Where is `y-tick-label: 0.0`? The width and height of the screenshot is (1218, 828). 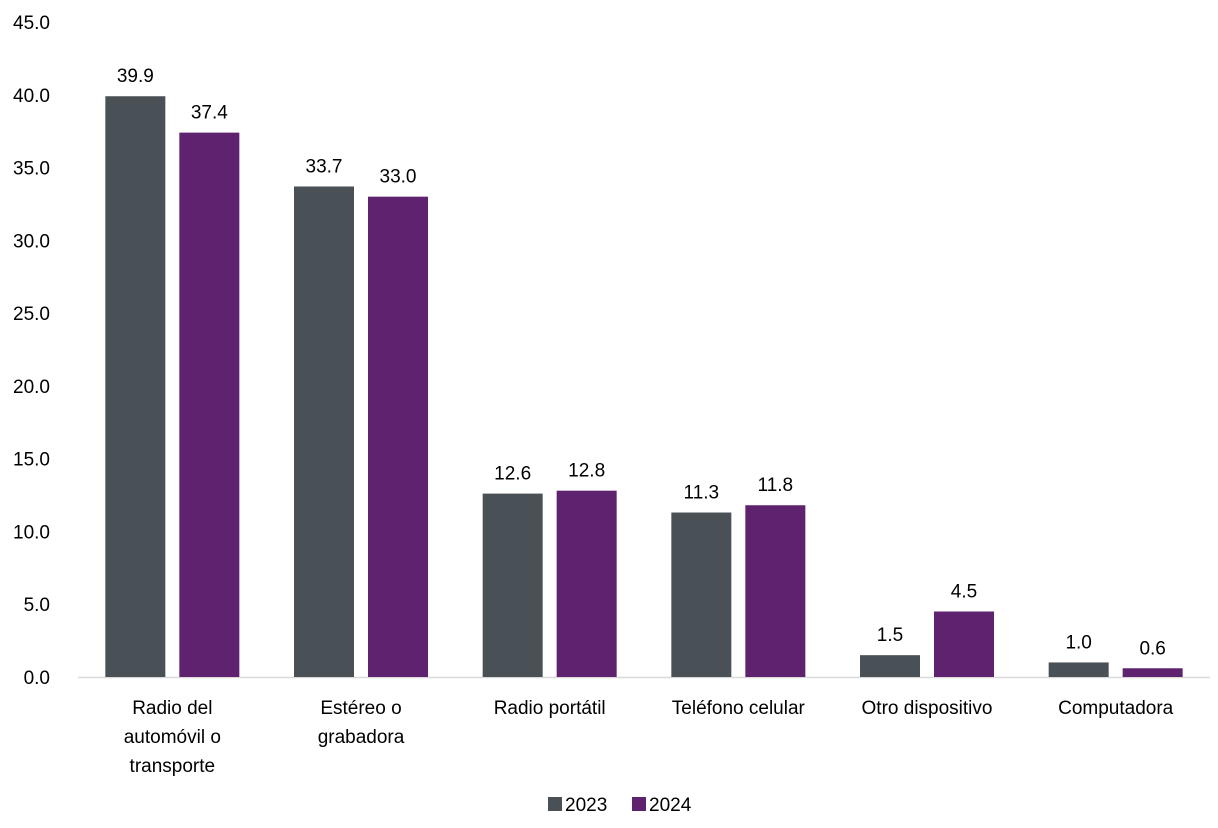
y-tick-label: 0.0 is located at coordinates (37, 678).